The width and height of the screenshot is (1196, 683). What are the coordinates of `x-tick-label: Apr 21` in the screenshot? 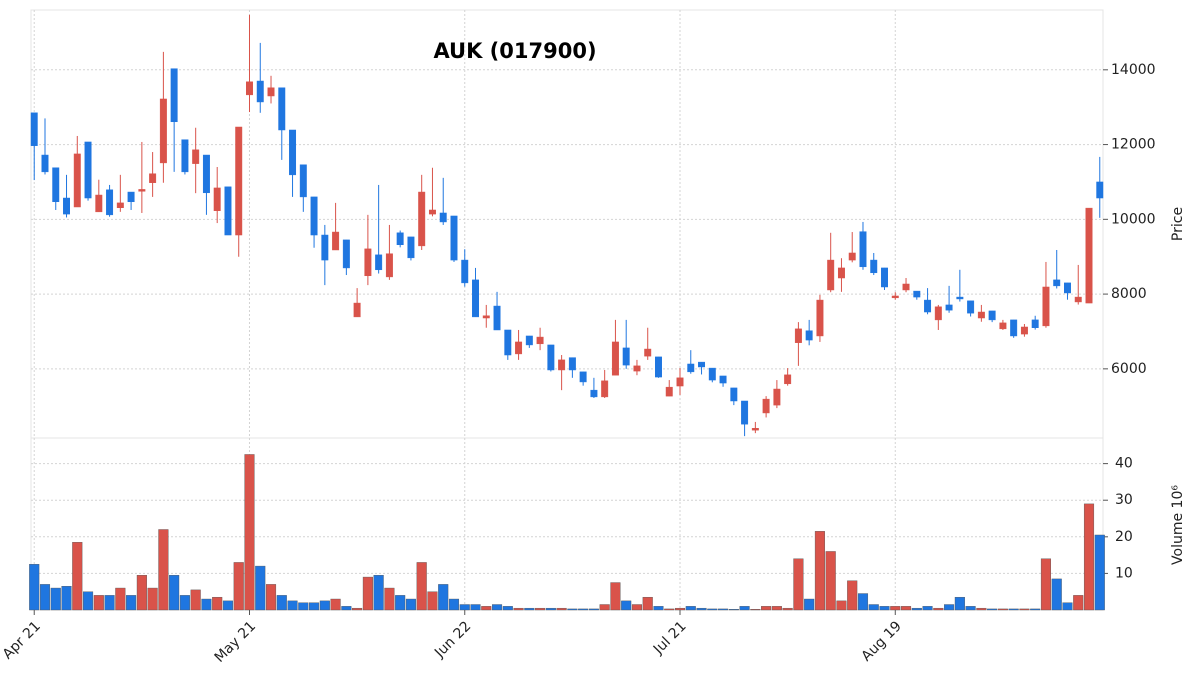 It's located at (22, 640).